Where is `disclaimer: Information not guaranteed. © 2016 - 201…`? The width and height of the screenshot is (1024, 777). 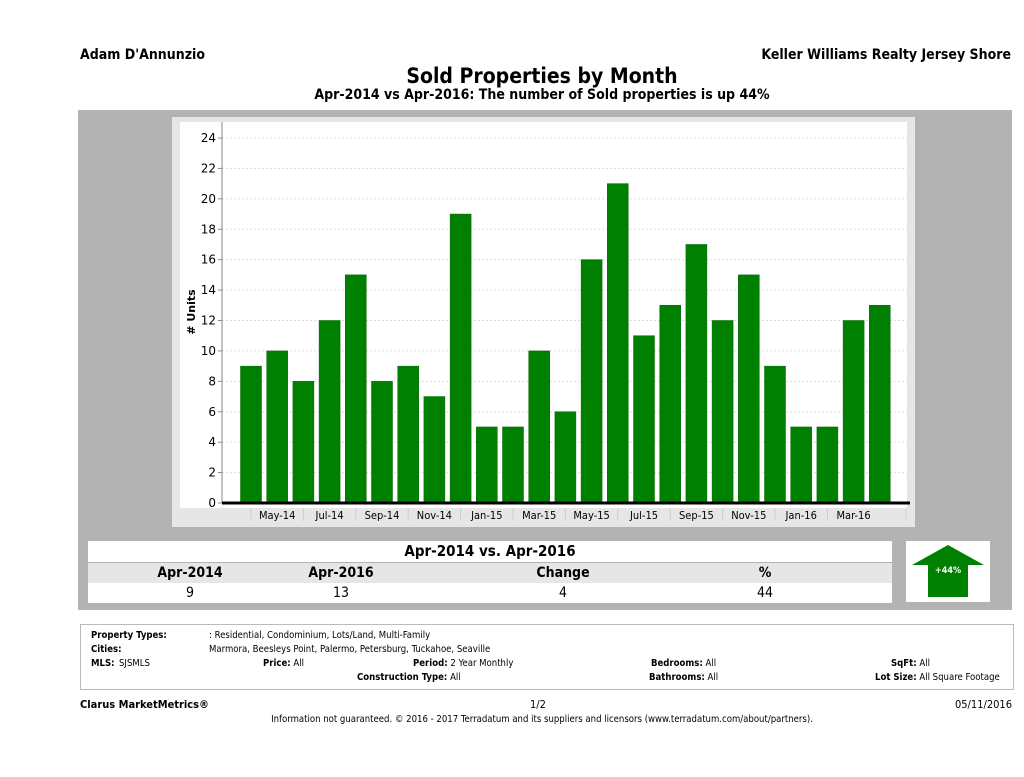
disclaimer: Information not guaranteed. © 2016 - 201… is located at coordinates (542, 719).